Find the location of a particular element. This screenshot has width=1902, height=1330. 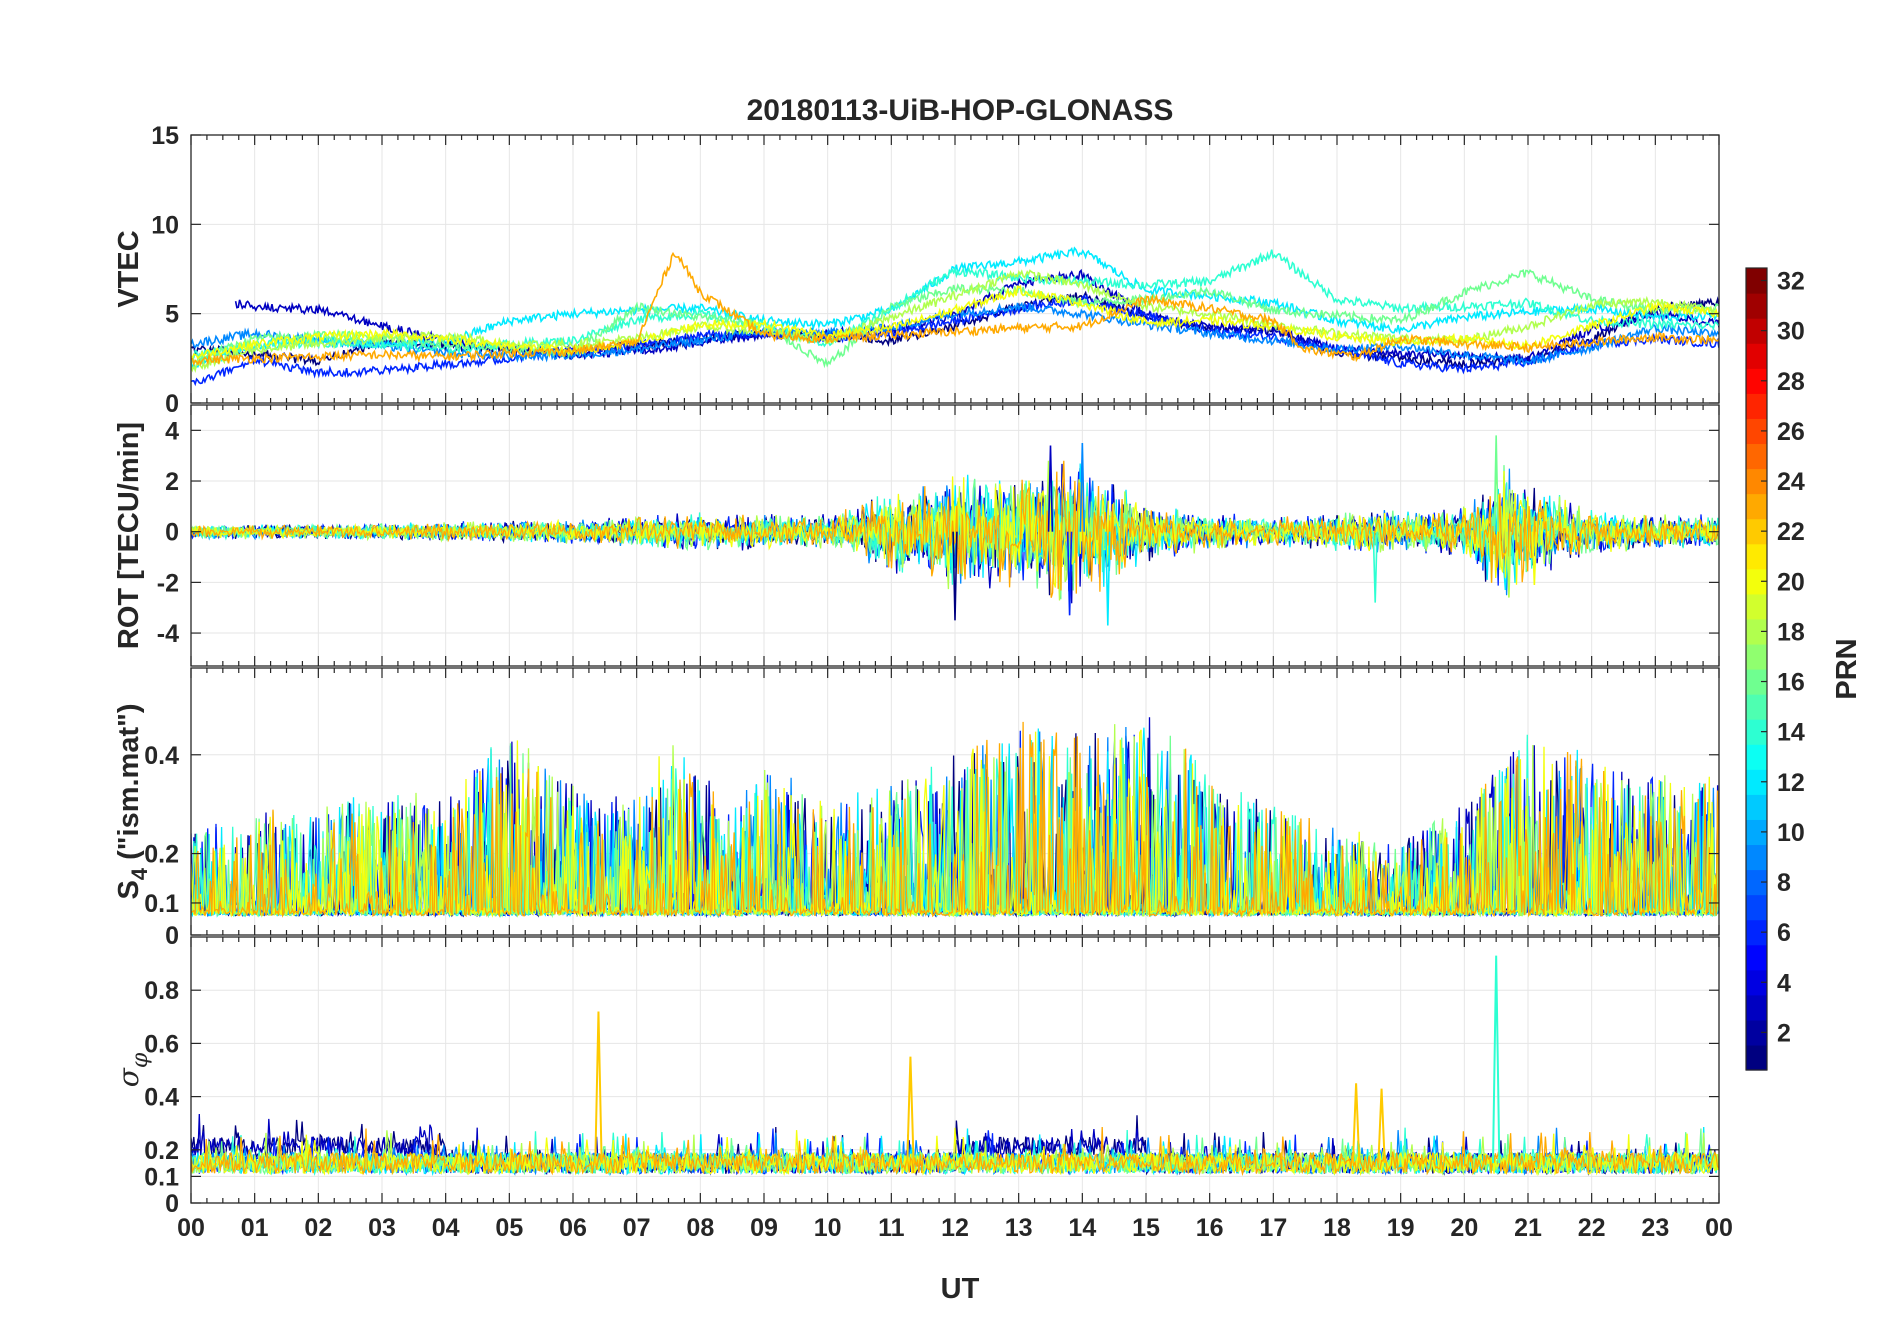

x-tick-label: 06 is located at coordinates (573, 1228).